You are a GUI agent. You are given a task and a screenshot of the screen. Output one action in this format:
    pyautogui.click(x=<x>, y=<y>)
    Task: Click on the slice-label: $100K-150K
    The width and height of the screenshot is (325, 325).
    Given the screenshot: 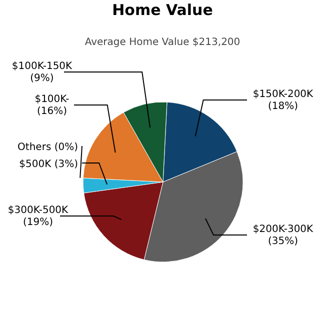 What is the action you would take?
    pyautogui.click(x=42, y=66)
    